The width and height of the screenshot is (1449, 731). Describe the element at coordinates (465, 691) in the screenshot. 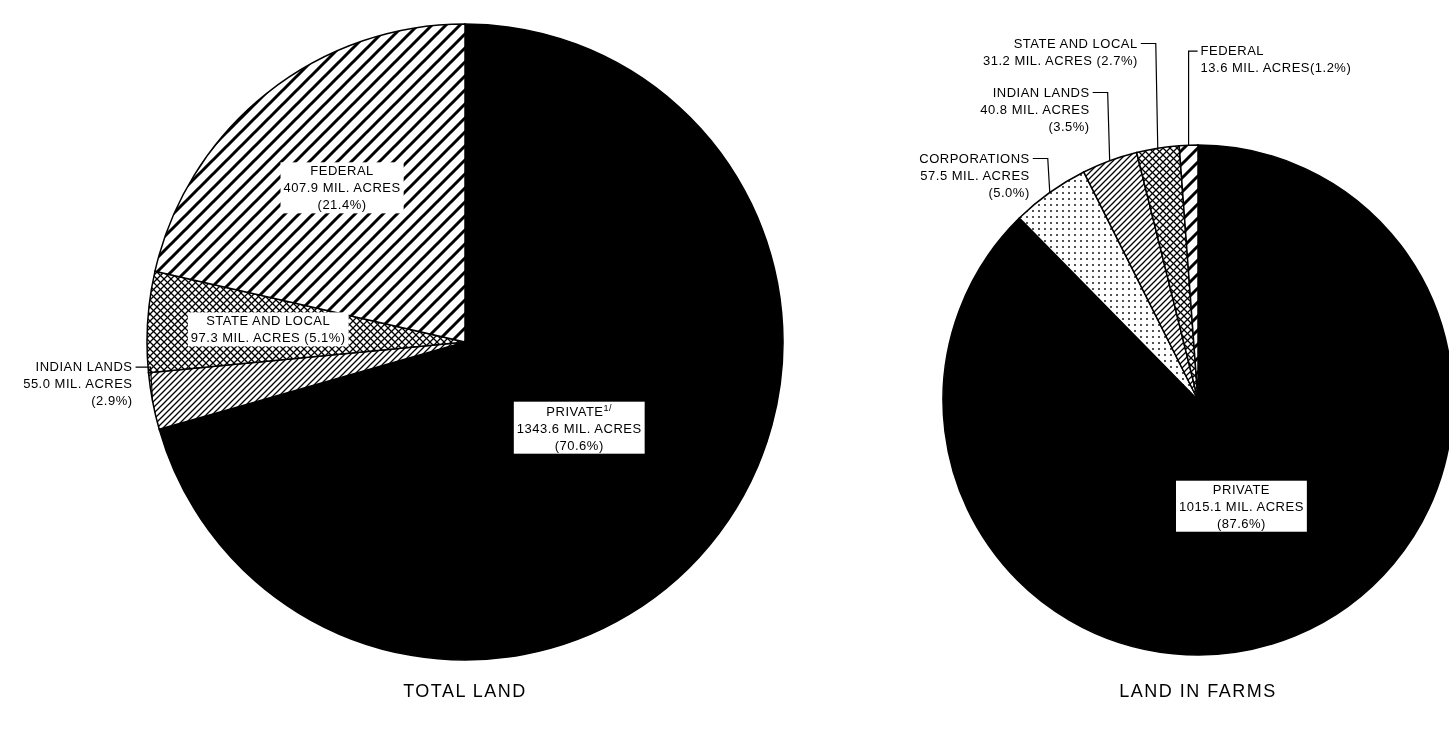

I see `text: TOTAL LAND` at that location.